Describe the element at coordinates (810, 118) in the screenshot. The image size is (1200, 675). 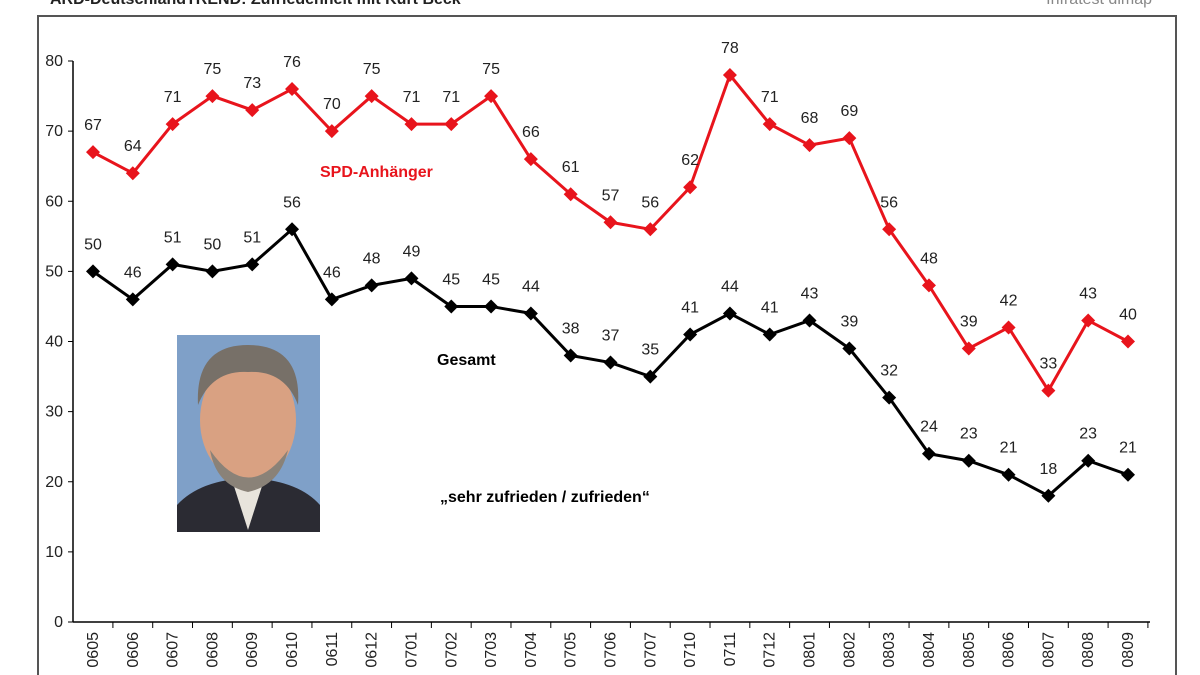
I see `data-label: 68` at that location.